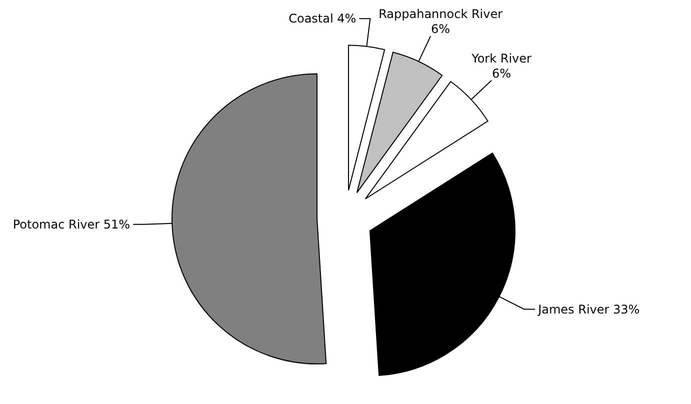 The image size is (691, 404). Describe the element at coordinates (440, 14) in the screenshot. I see `slice-label: Rappahannock River` at that location.